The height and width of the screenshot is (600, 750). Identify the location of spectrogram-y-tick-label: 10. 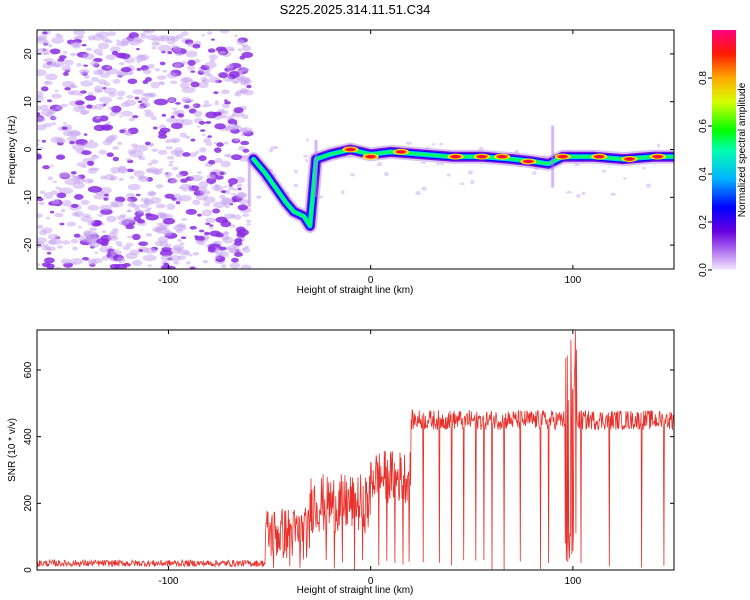
(28, 102).